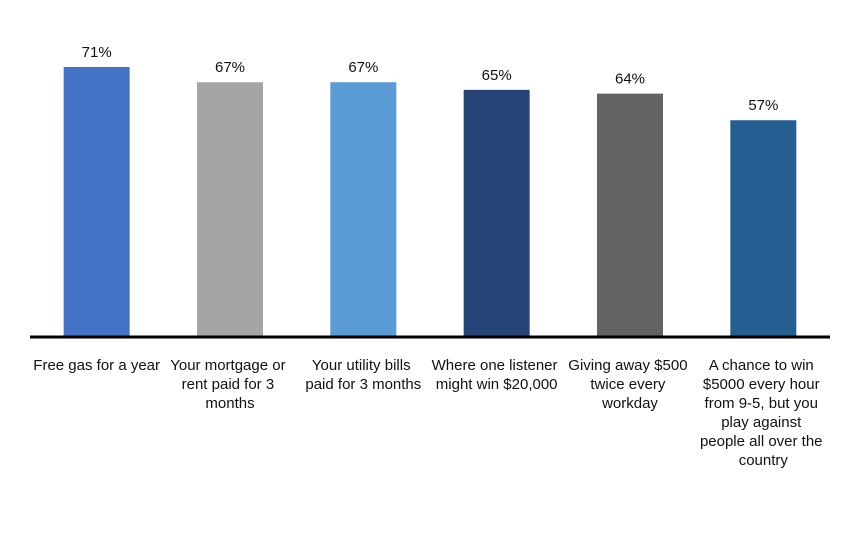 The height and width of the screenshot is (556, 860). I want to click on x-tick-label: Your utility bills paid for 3 months, so click(363, 375).